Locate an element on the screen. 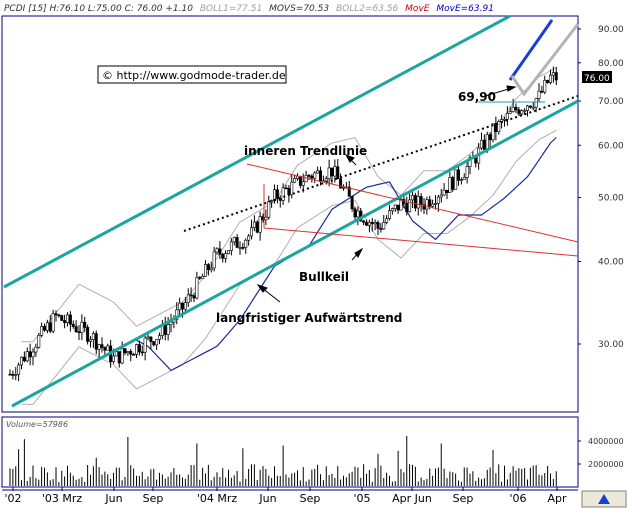 The width and height of the screenshot is (629, 512). watermark-box is located at coordinates (192, 74).